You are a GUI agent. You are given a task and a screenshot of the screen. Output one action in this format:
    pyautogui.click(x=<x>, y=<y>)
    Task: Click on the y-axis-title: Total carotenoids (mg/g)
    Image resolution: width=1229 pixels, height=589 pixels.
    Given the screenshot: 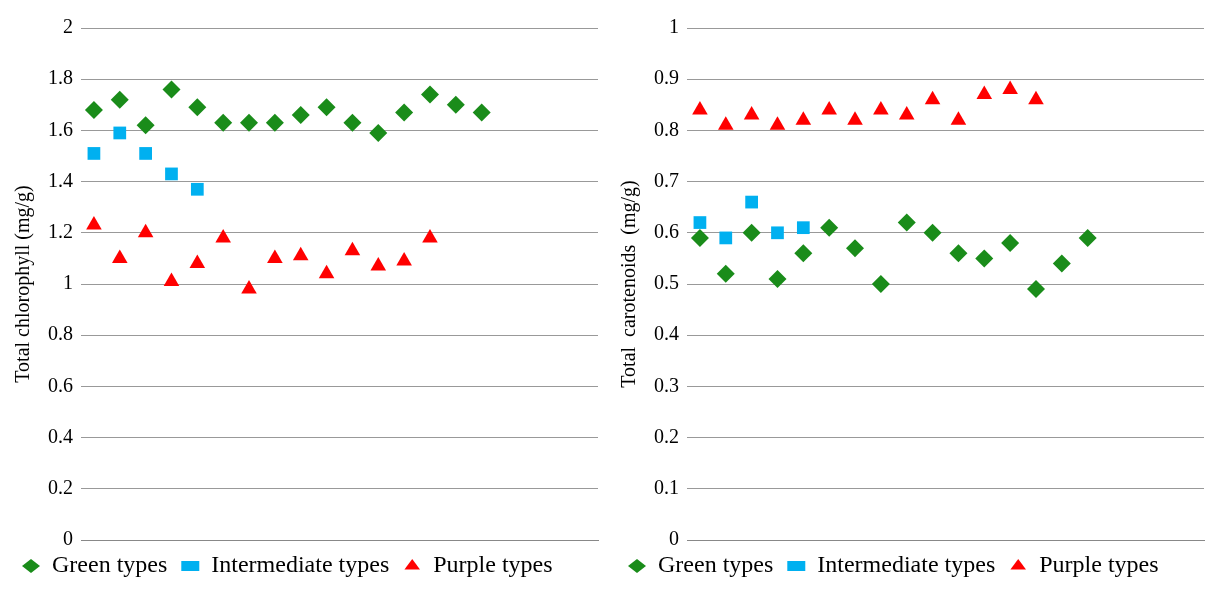 What is the action you would take?
    pyautogui.click(x=629, y=284)
    